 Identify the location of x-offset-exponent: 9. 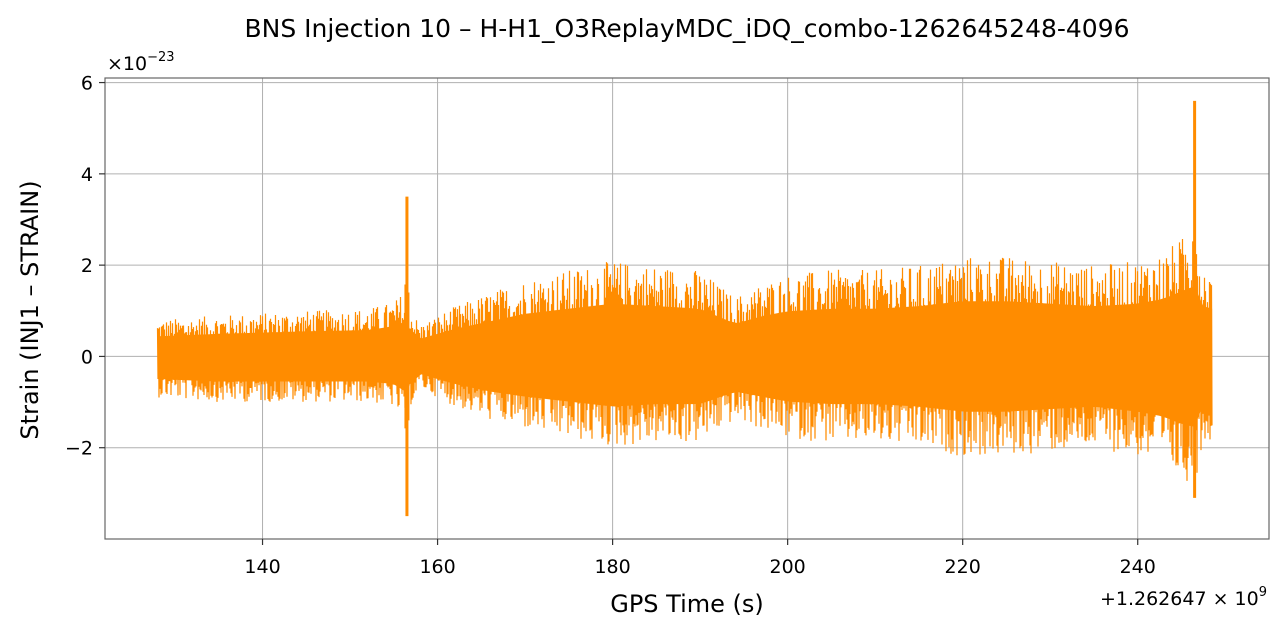
(1263, 592).